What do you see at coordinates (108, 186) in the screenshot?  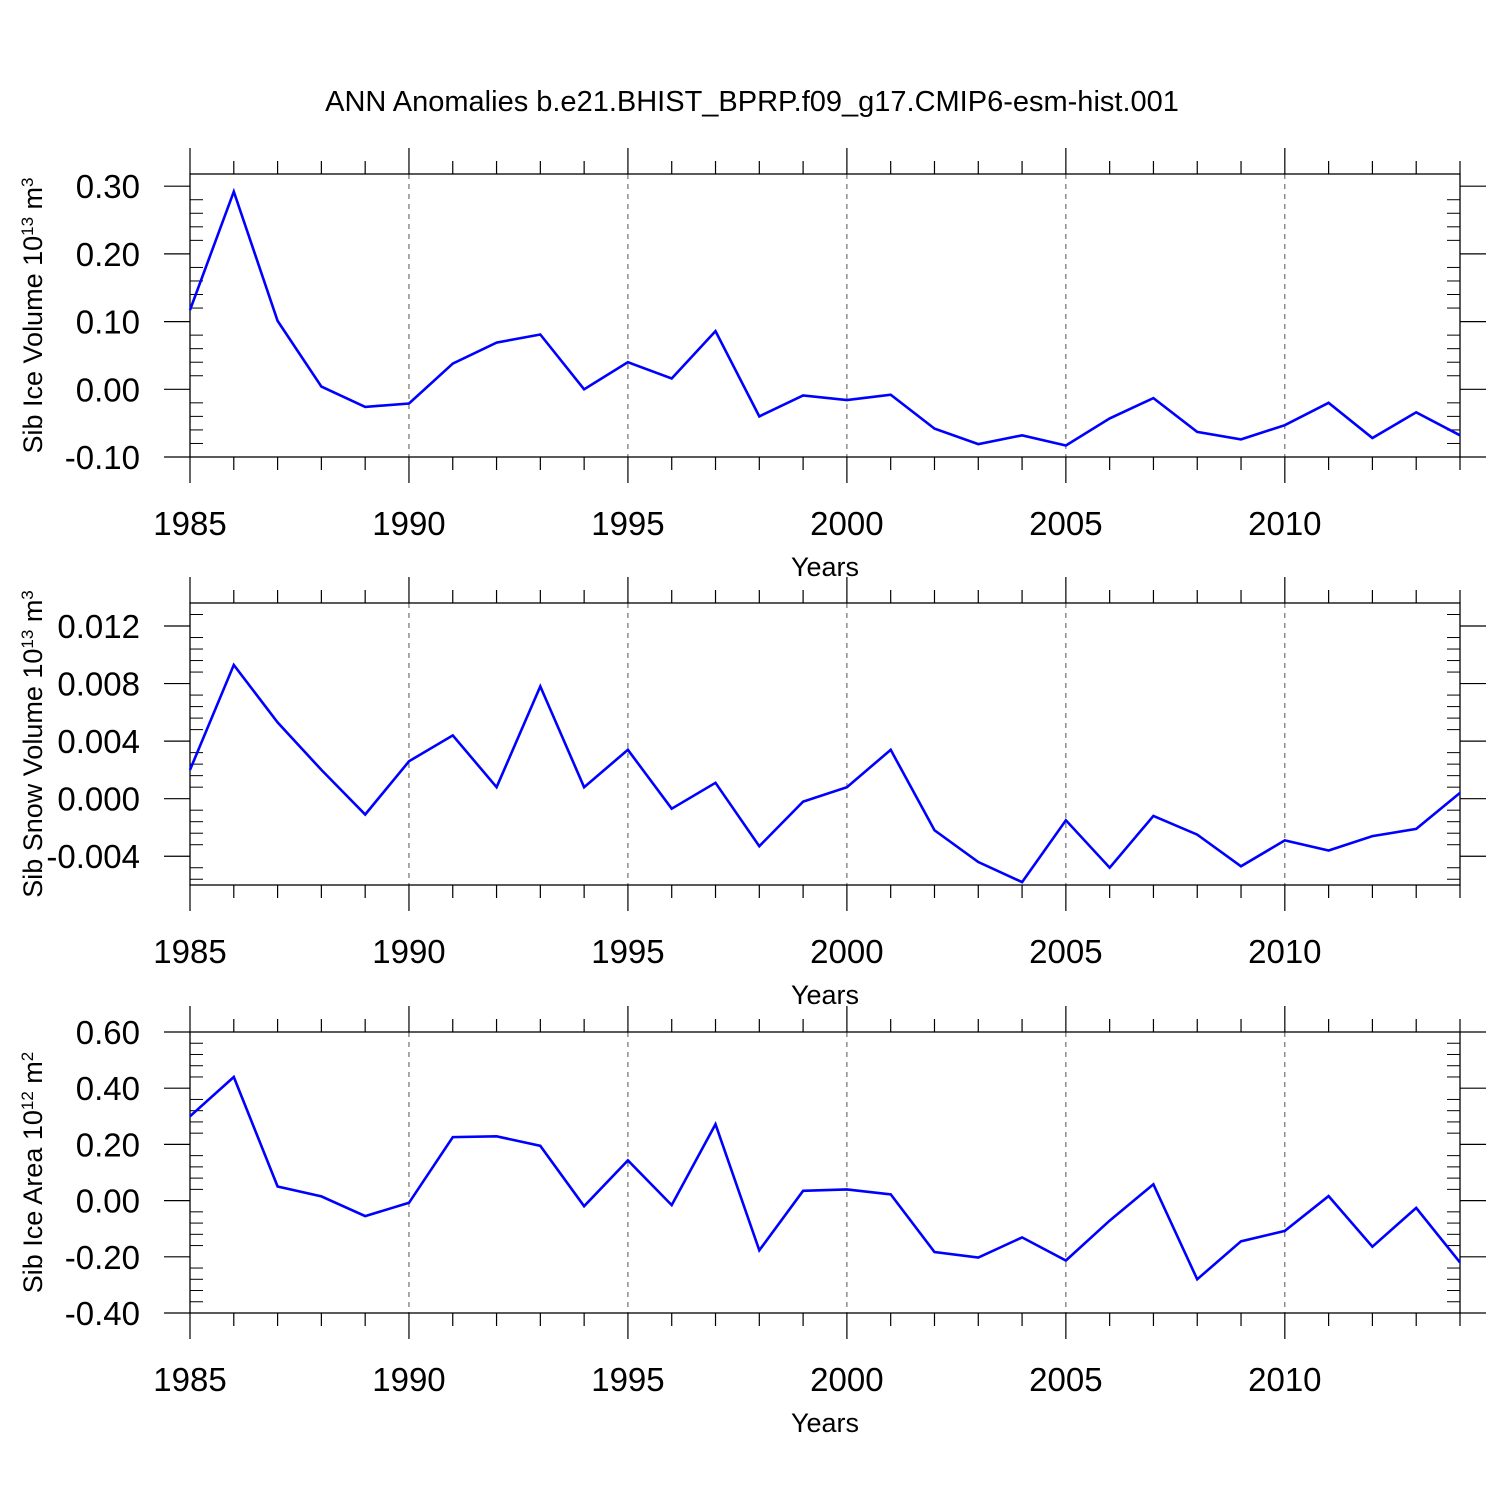 I see `y-tick-label: 0.30` at bounding box center [108, 186].